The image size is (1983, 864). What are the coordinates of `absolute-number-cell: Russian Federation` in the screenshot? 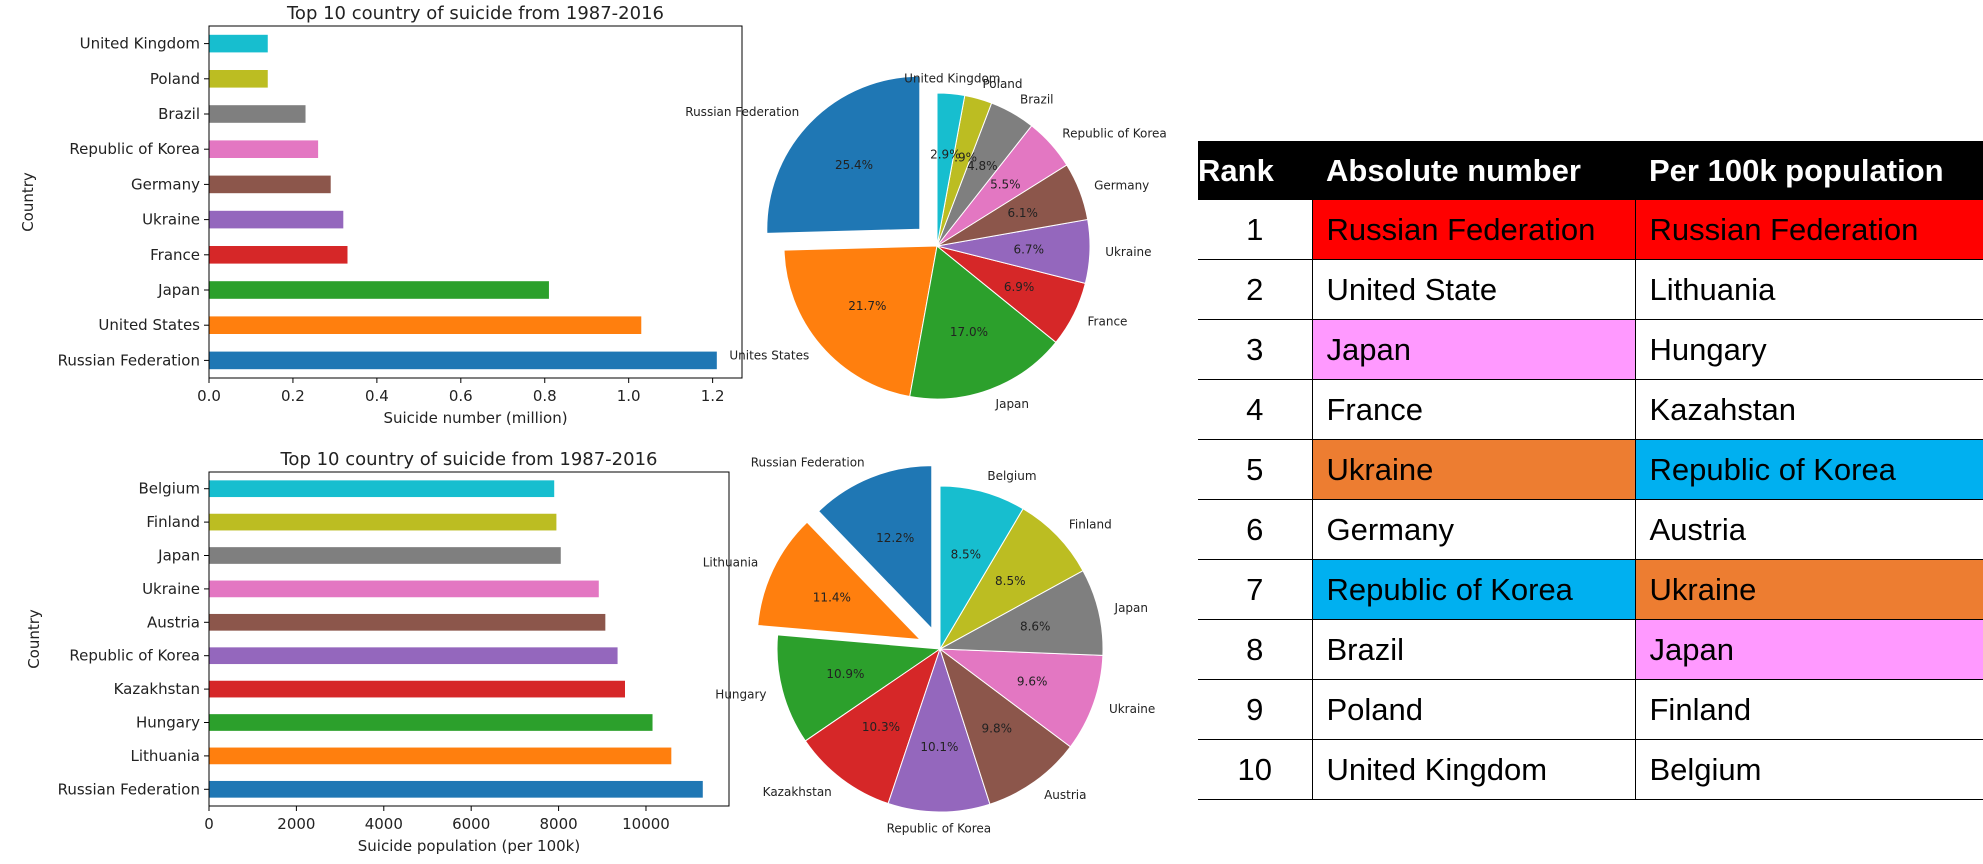 It's located at (1473, 230).